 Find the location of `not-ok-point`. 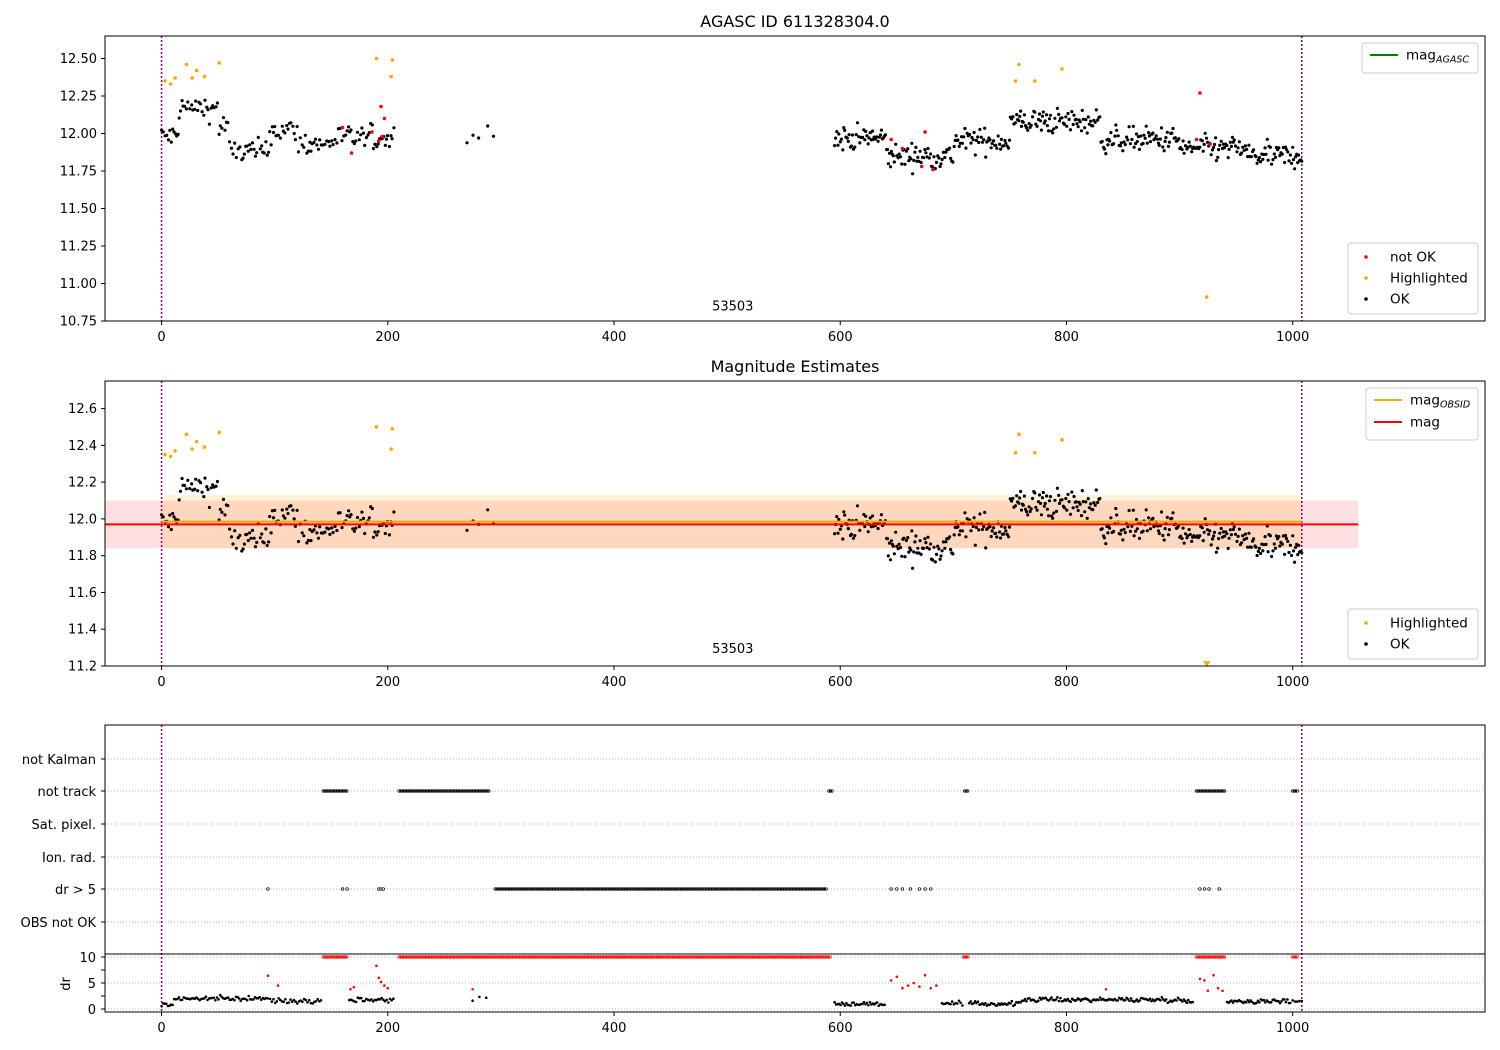

not-ok-point is located at coordinates (891, 139).